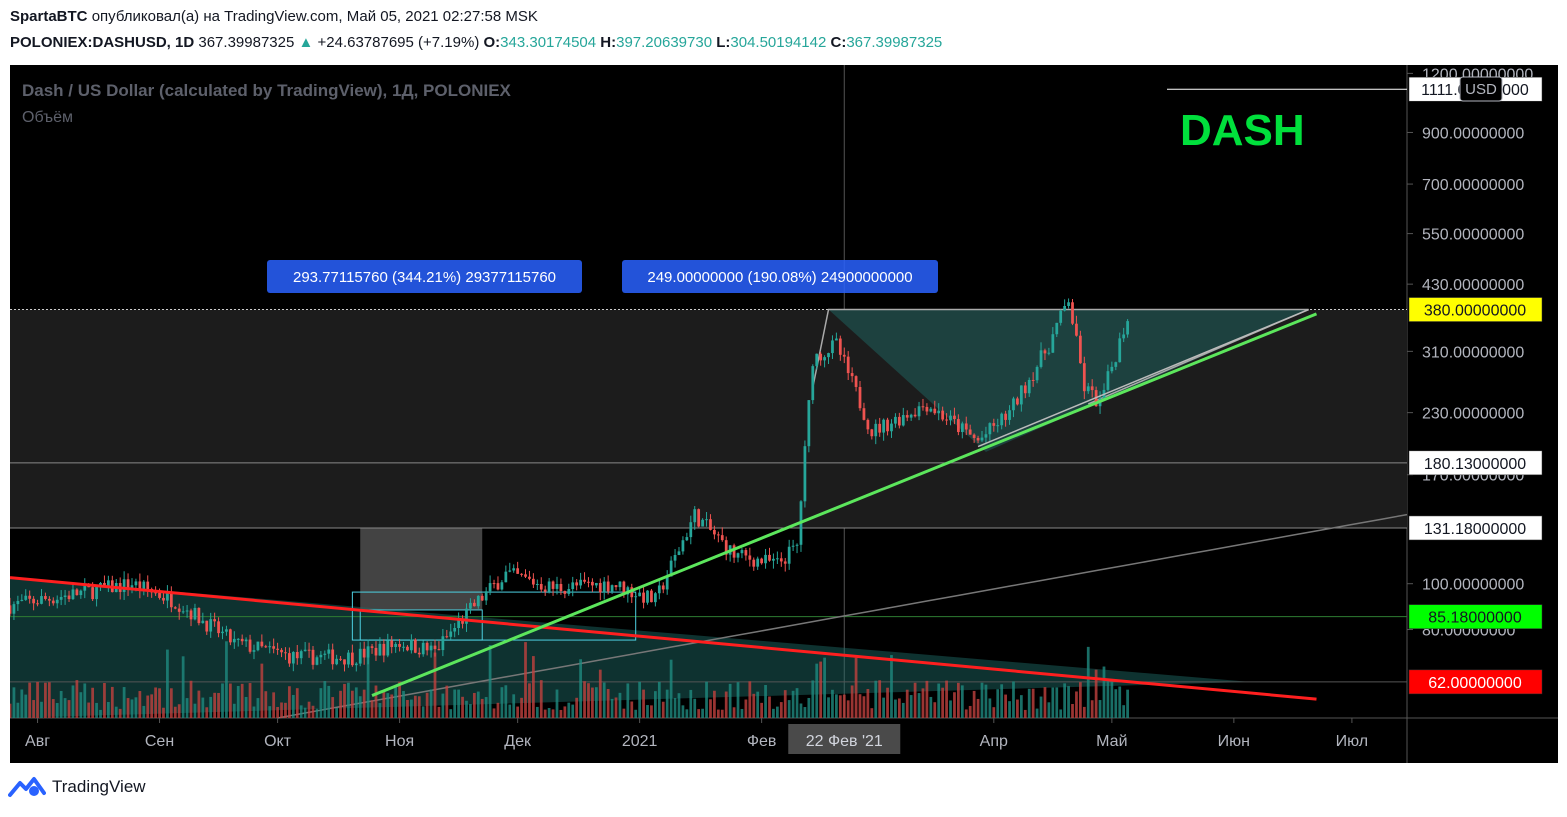 The height and width of the screenshot is (817, 1567). I want to click on x-tick-label: Июн, so click(1234, 741).